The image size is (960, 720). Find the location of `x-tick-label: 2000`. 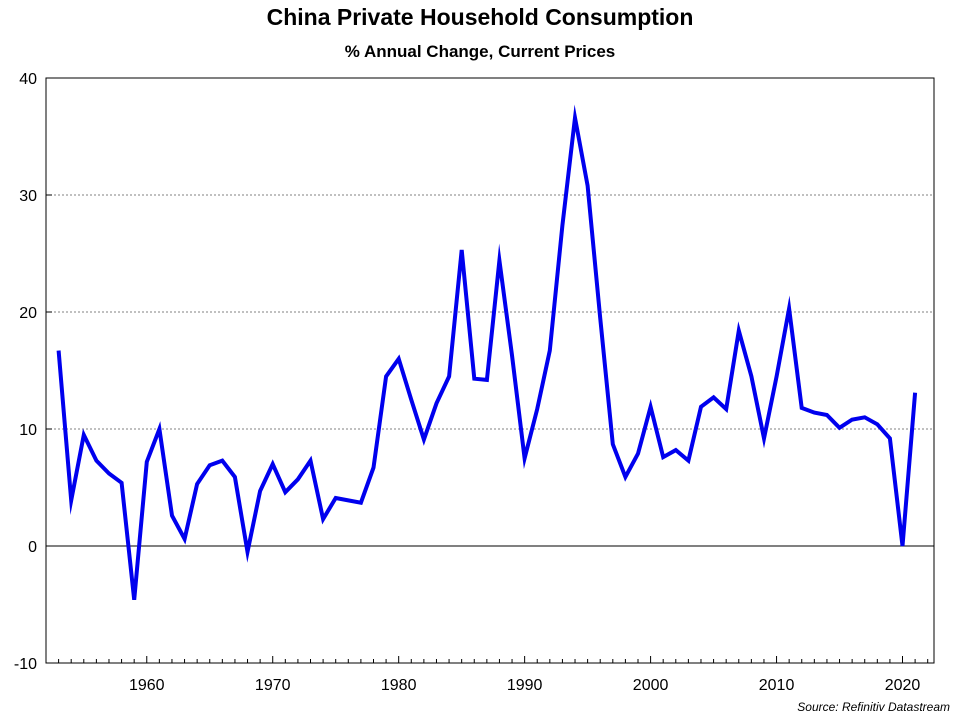

x-tick-label: 2000 is located at coordinates (651, 685).